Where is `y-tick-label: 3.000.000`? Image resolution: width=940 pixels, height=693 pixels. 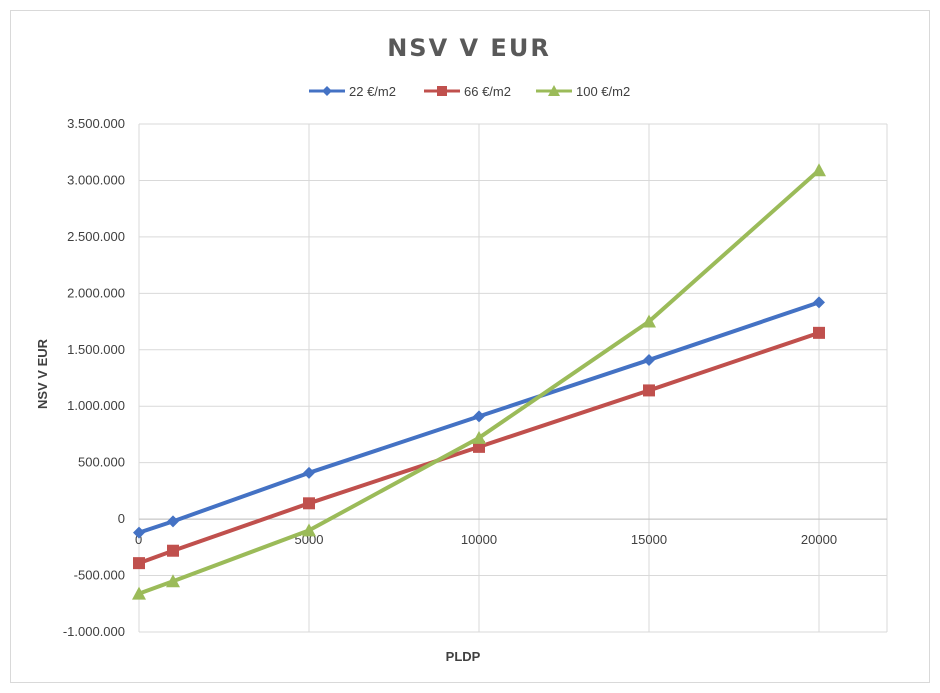 y-tick-label: 3.000.000 is located at coordinates (96, 179).